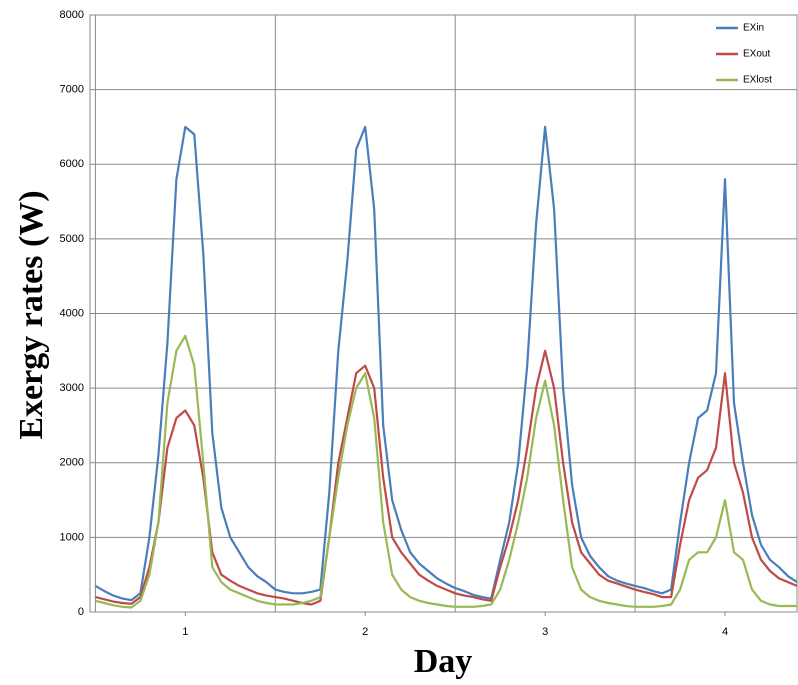 This screenshot has height=685, width=798. Describe the element at coordinates (756, 54) in the screenshot. I see `legend-label: EXout` at that location.